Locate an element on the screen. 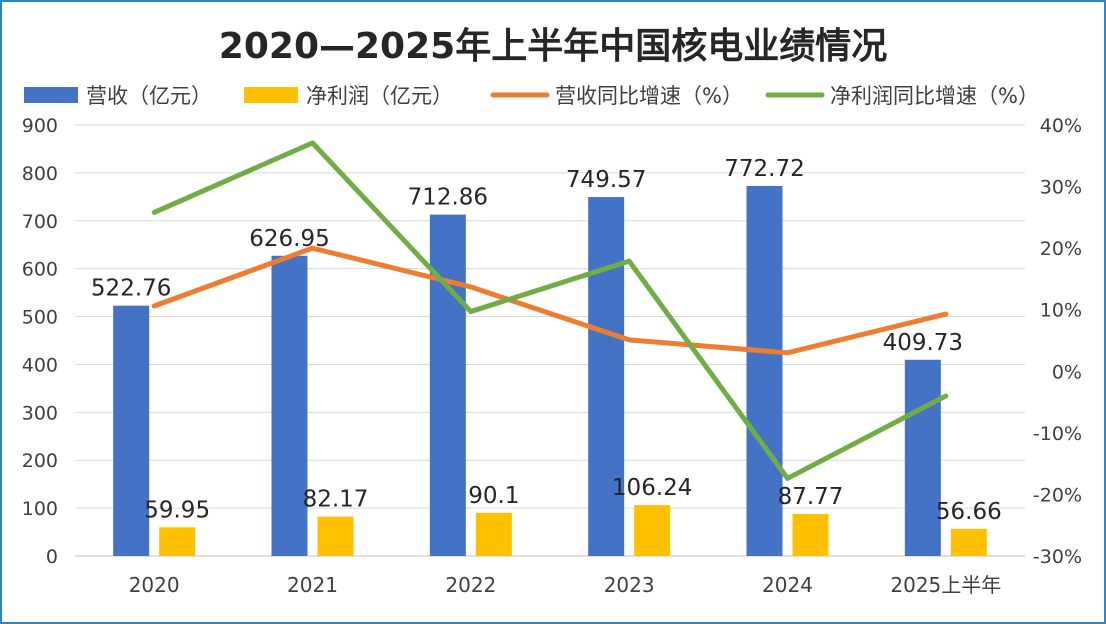 This screenshot has width=1106, height=624. data-label: 87.77 is located at coordinates (811, 497).